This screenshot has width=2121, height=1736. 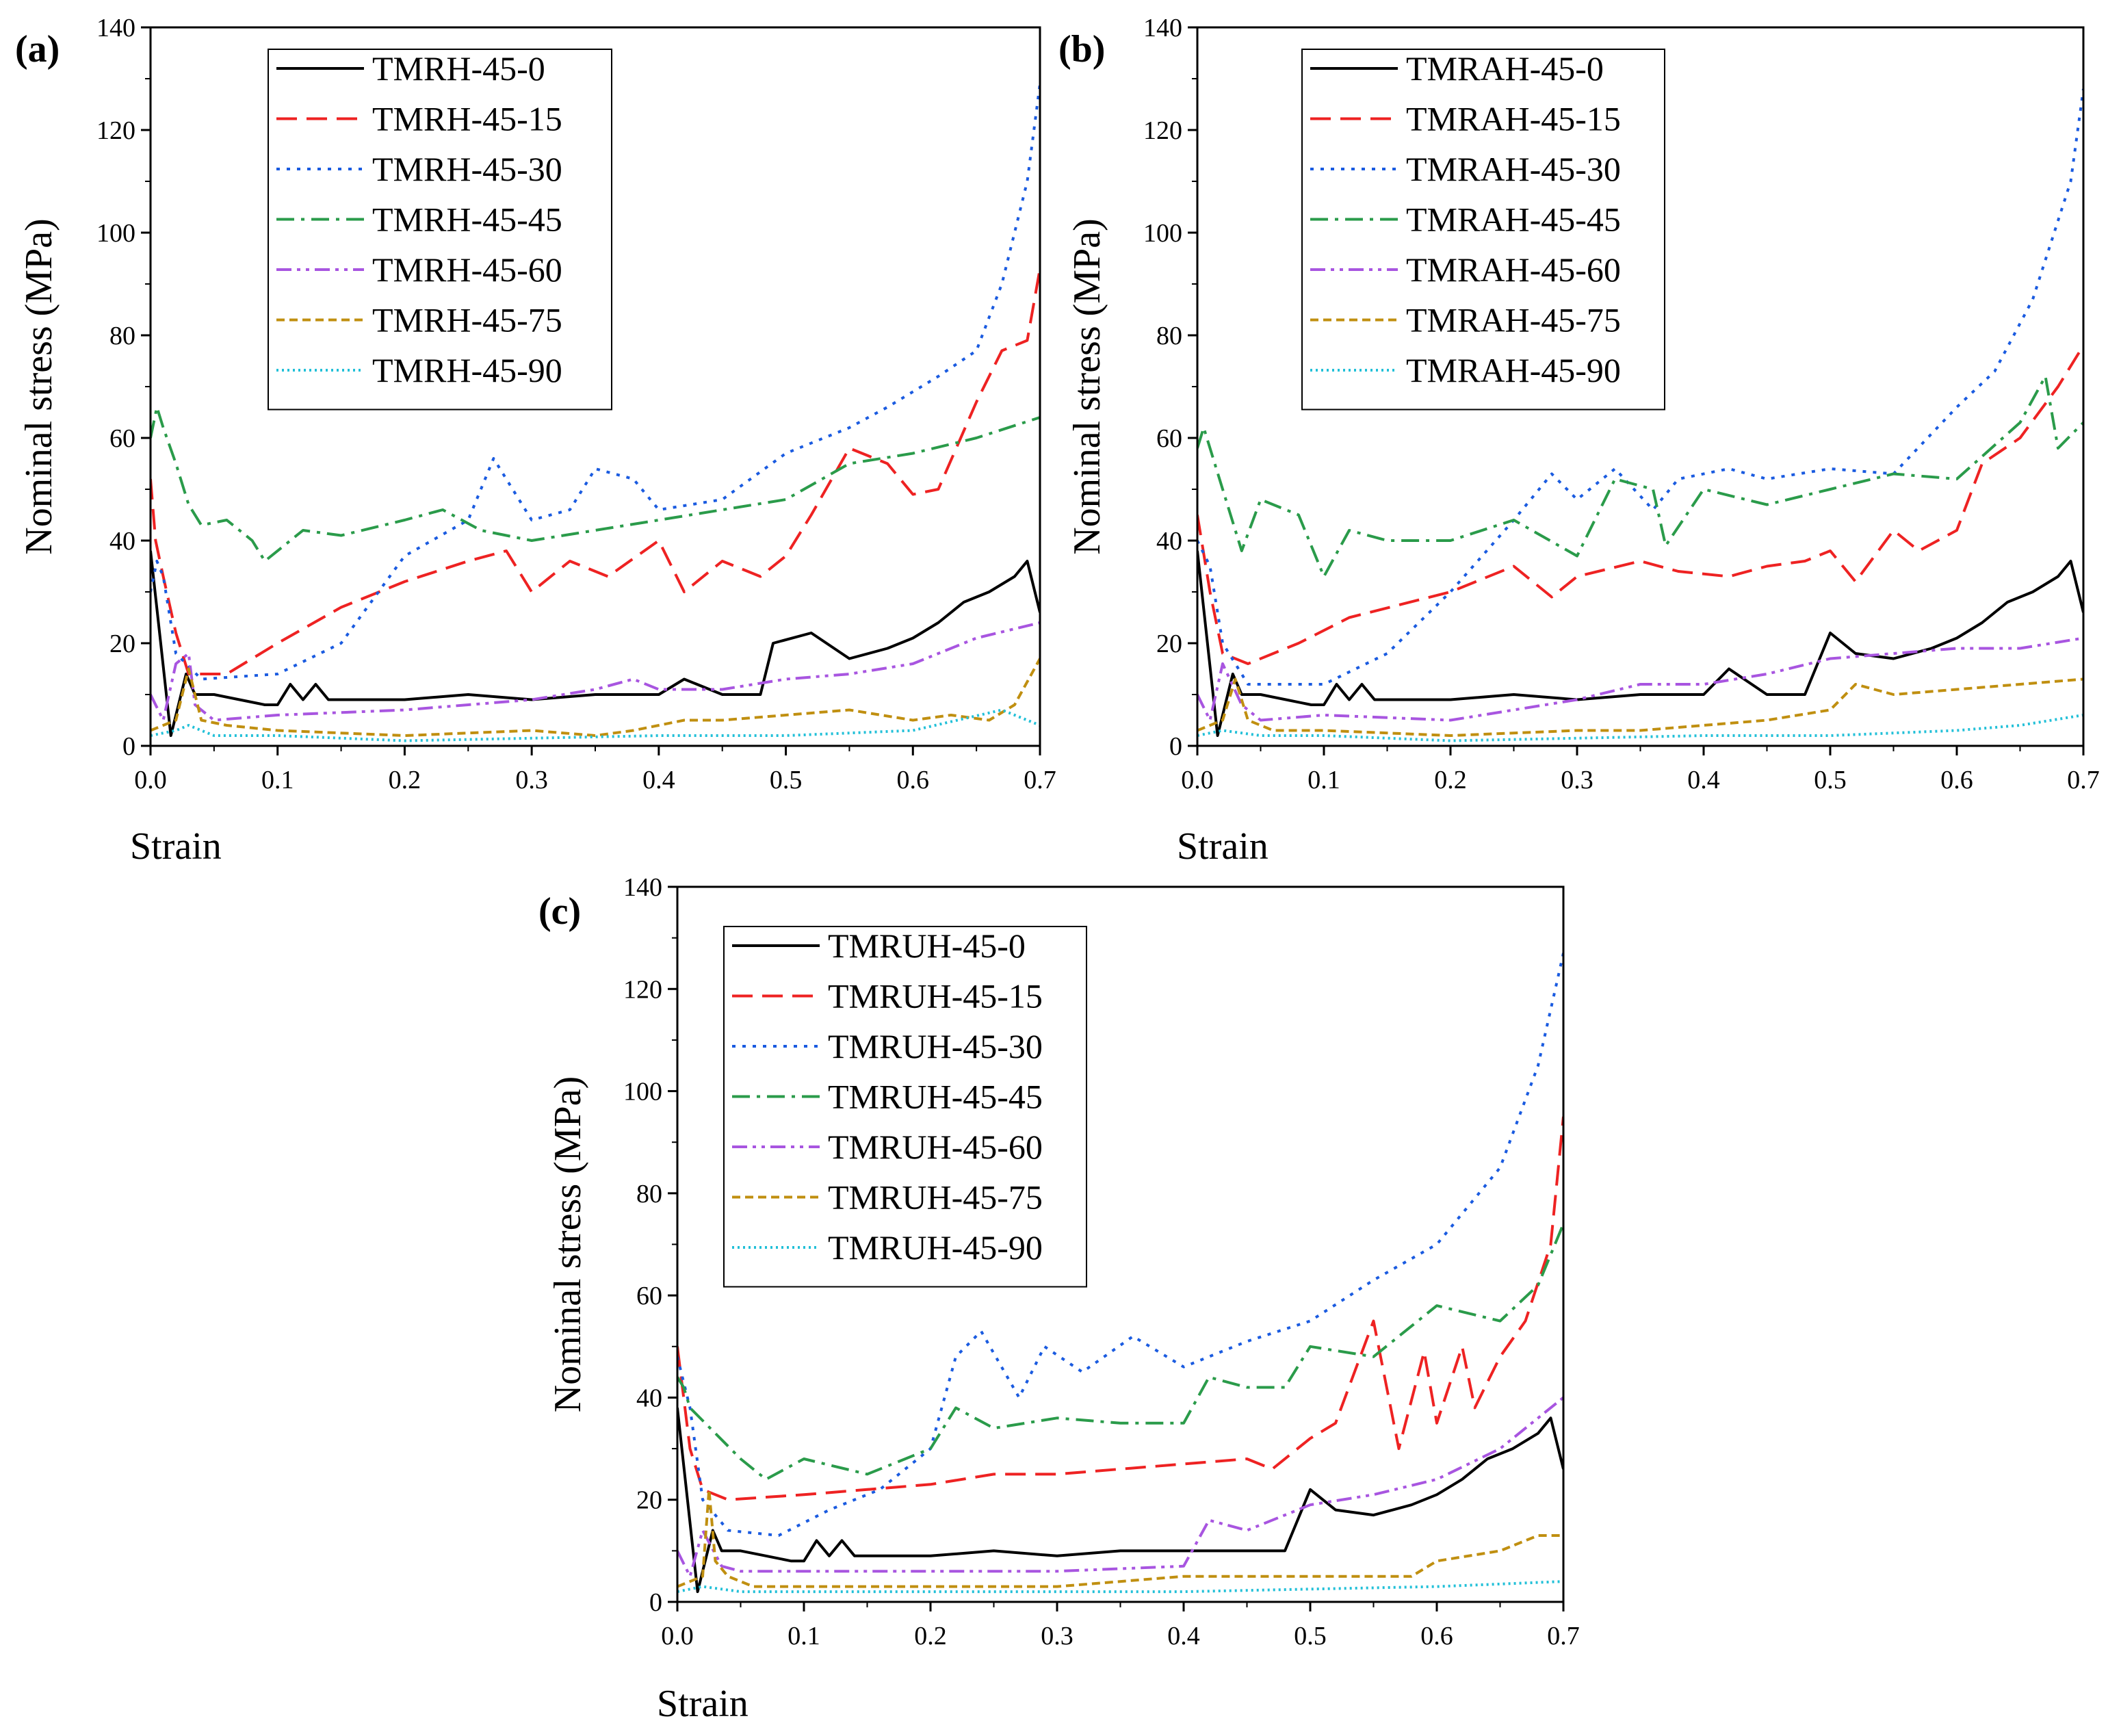 I want to click on legend-entry: TMRAH-45-60, so click(x=1513, y=269).